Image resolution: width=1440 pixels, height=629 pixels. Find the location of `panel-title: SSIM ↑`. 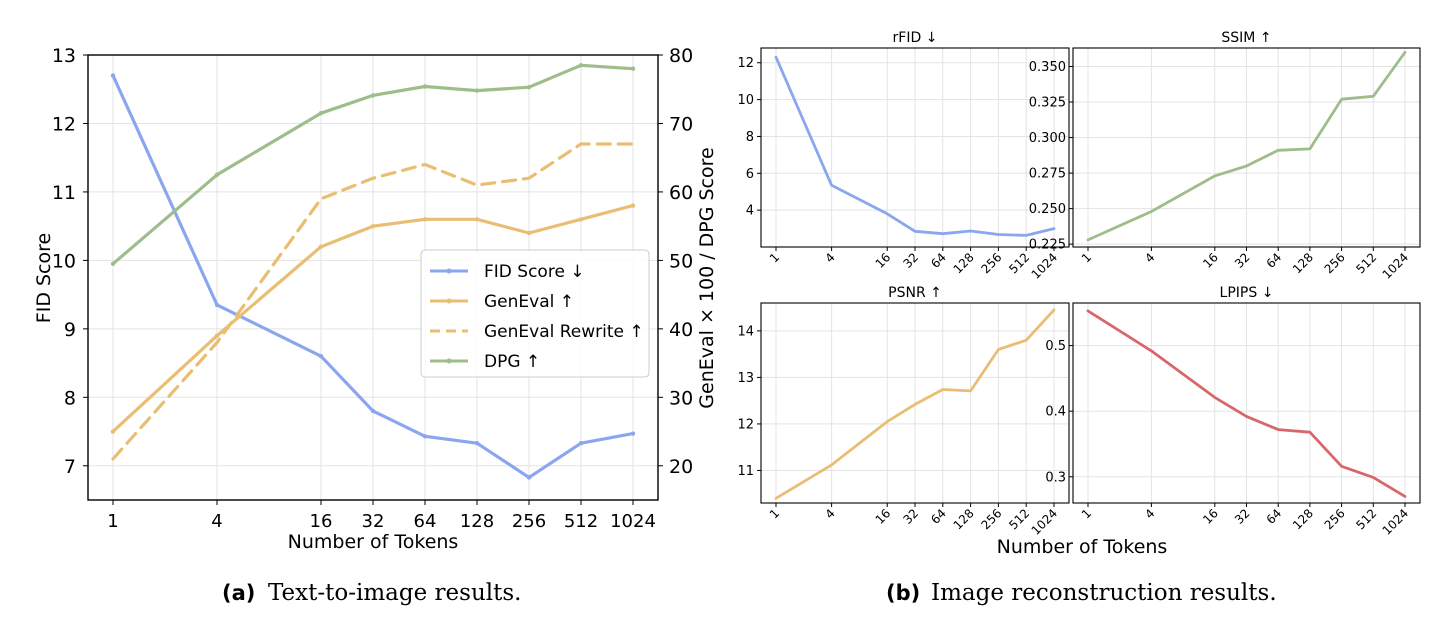

panel-title: SSIM ↑ is located at coordinates (1246, 38).